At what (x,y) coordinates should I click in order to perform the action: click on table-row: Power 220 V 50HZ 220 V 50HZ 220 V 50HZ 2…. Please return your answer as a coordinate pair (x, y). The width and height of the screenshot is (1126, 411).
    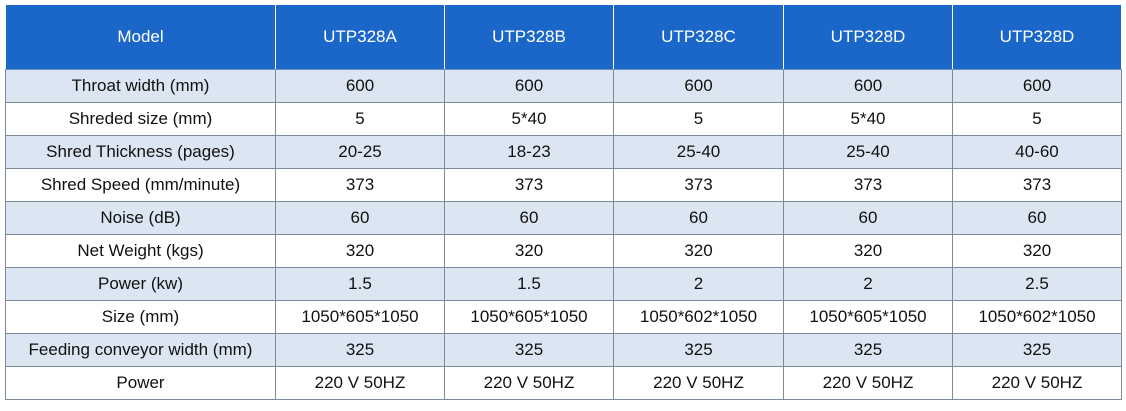
    Looking at the image, I should click on (563, 383).